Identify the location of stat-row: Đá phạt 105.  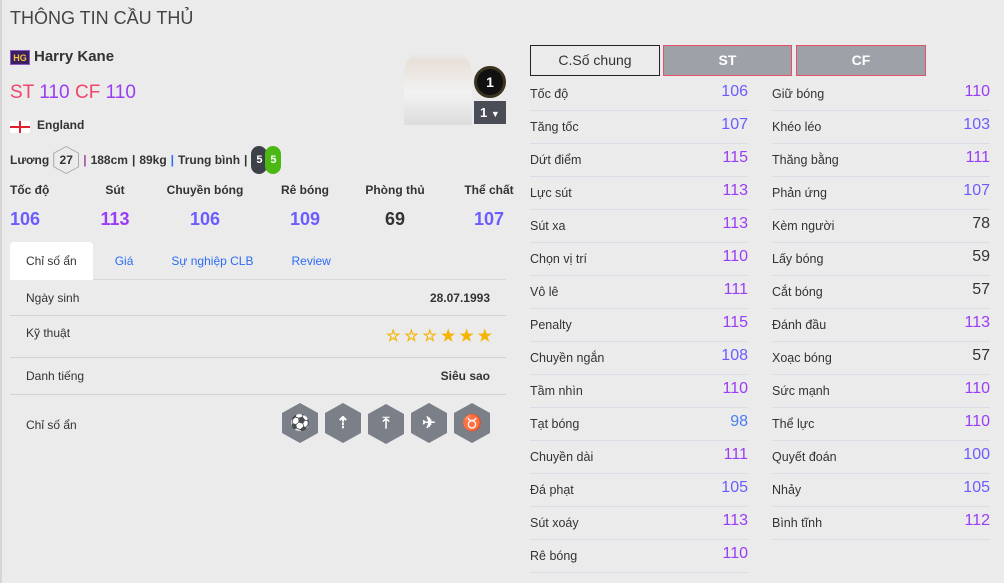
(639, 490).